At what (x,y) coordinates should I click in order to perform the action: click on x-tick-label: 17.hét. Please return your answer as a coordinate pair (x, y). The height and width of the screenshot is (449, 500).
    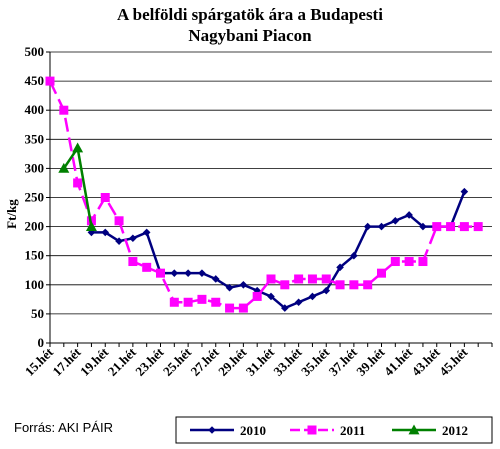
    Looking at the image, I should click on (66, 361).